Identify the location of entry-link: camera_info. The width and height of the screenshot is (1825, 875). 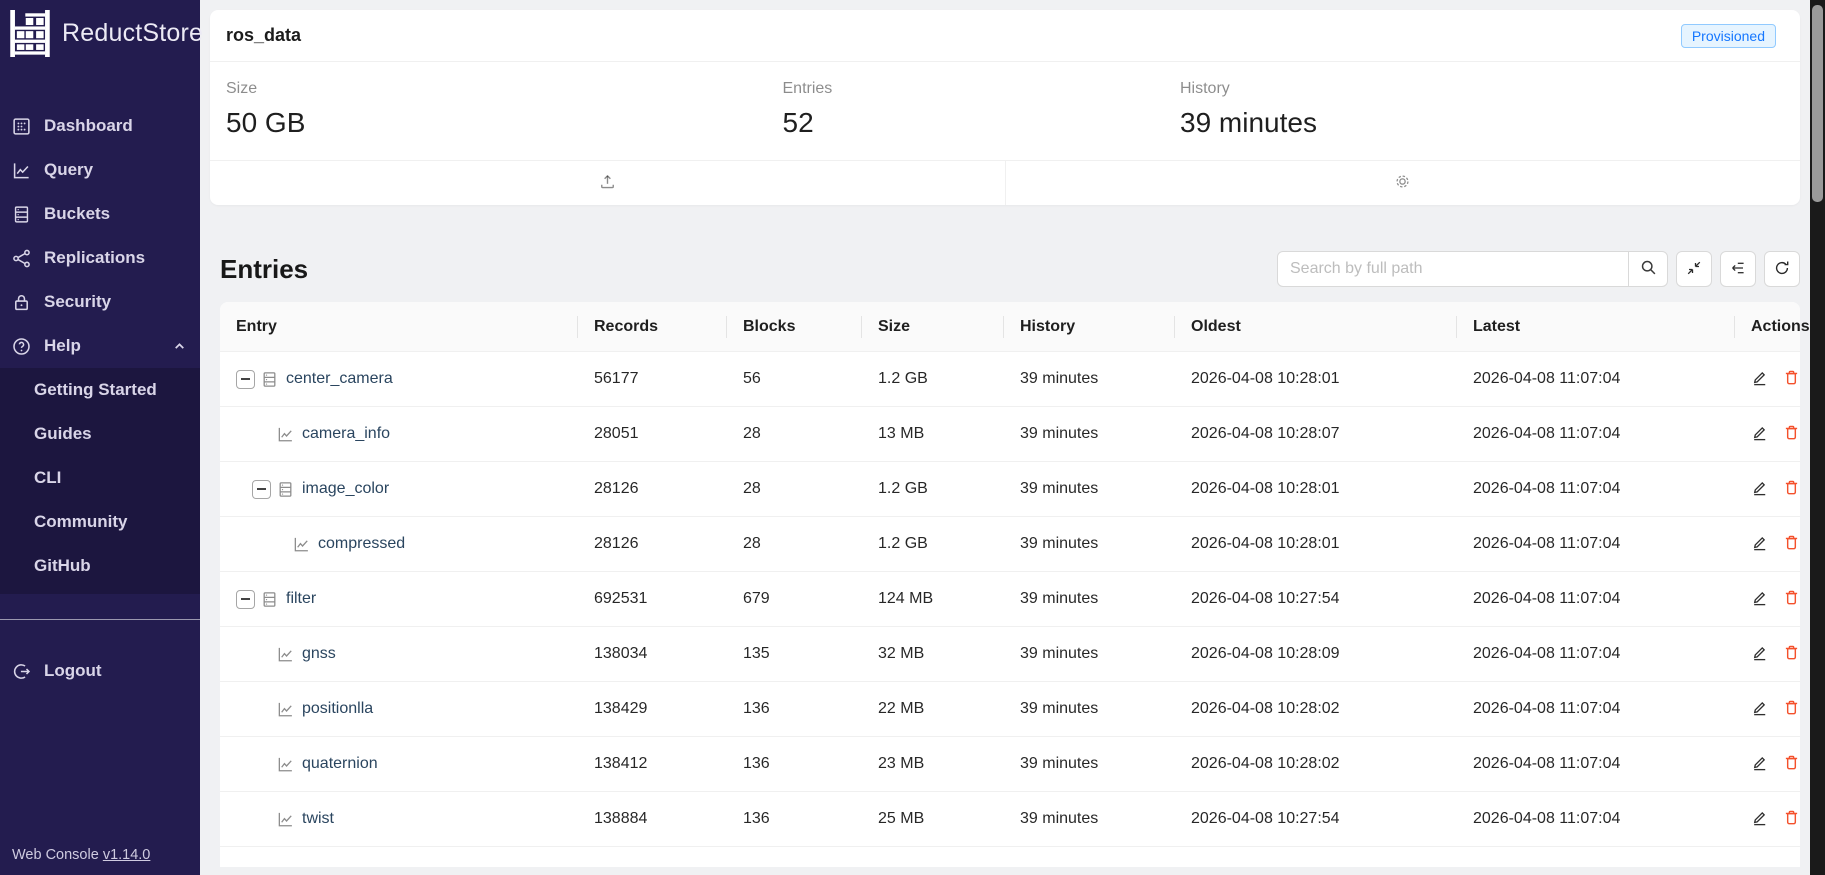
(346, 433).